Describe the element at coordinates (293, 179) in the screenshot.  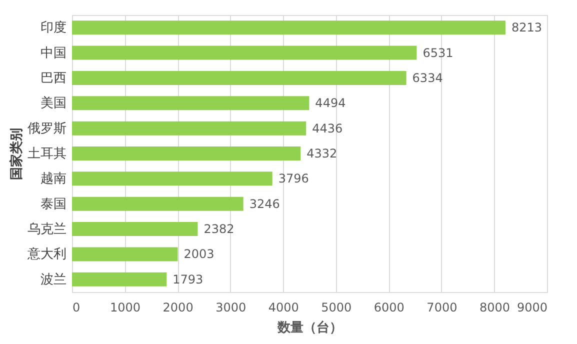
I see `data-label: 3796` at that location.